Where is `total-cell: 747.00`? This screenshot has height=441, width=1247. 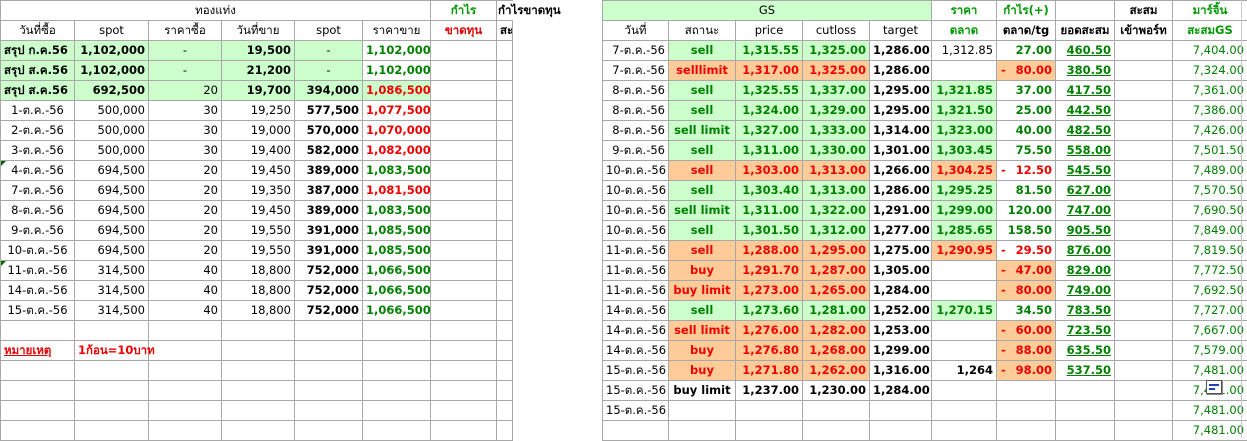 total-cell: 747.00 is located at coordinates (1085, 211).